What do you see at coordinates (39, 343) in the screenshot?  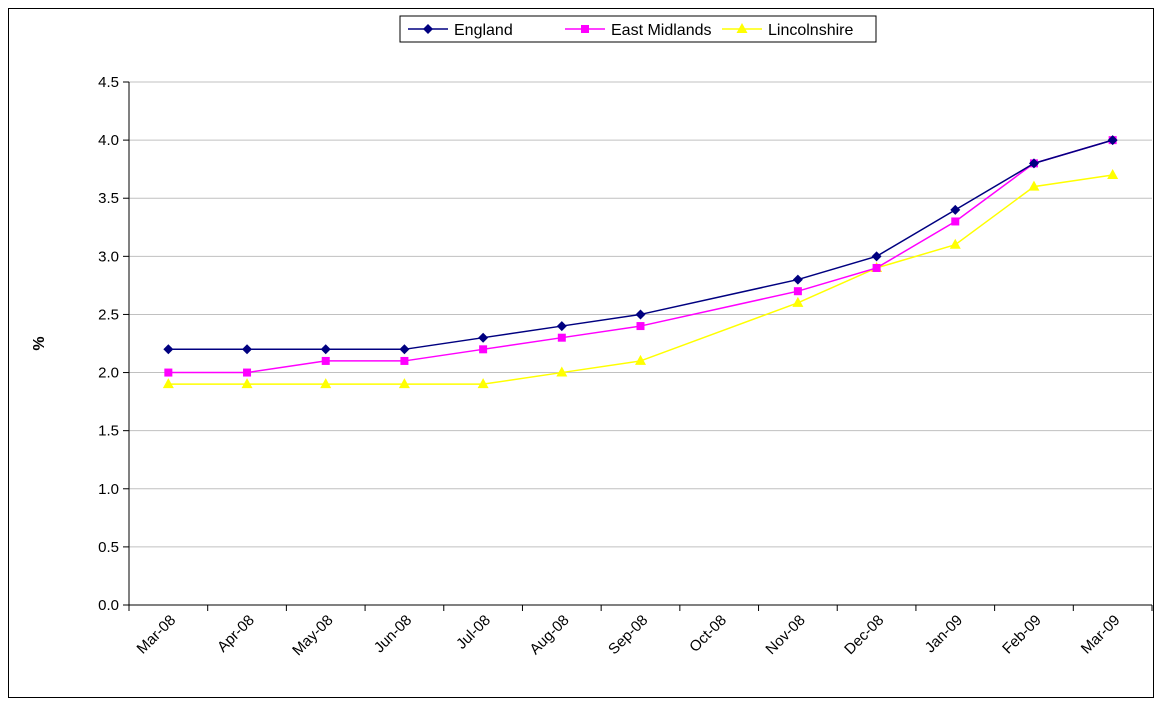 I see `y-axis-title: %` at bounding box center [39, 343].